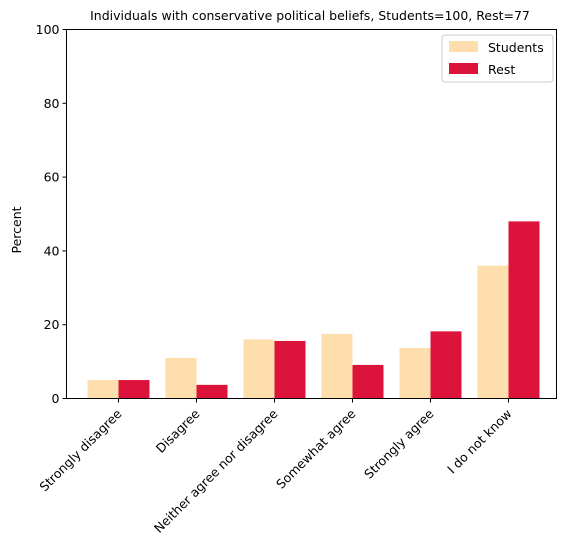  What do you see at coordinates (56, 398) in the screenshot?
I see `y-tick-label: 0` at bounding box center [56, 398].